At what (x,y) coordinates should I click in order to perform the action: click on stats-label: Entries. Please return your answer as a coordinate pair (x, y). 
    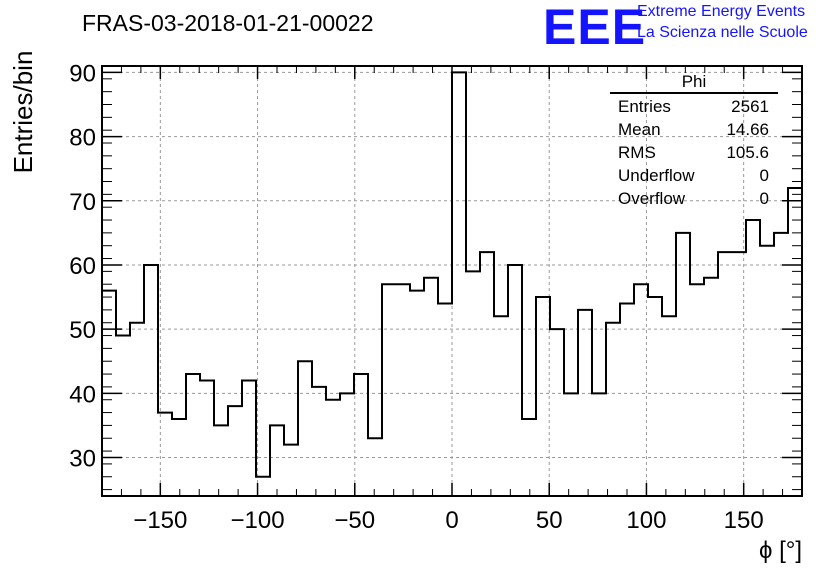
    Looking at the image, I should click on (644, 106).